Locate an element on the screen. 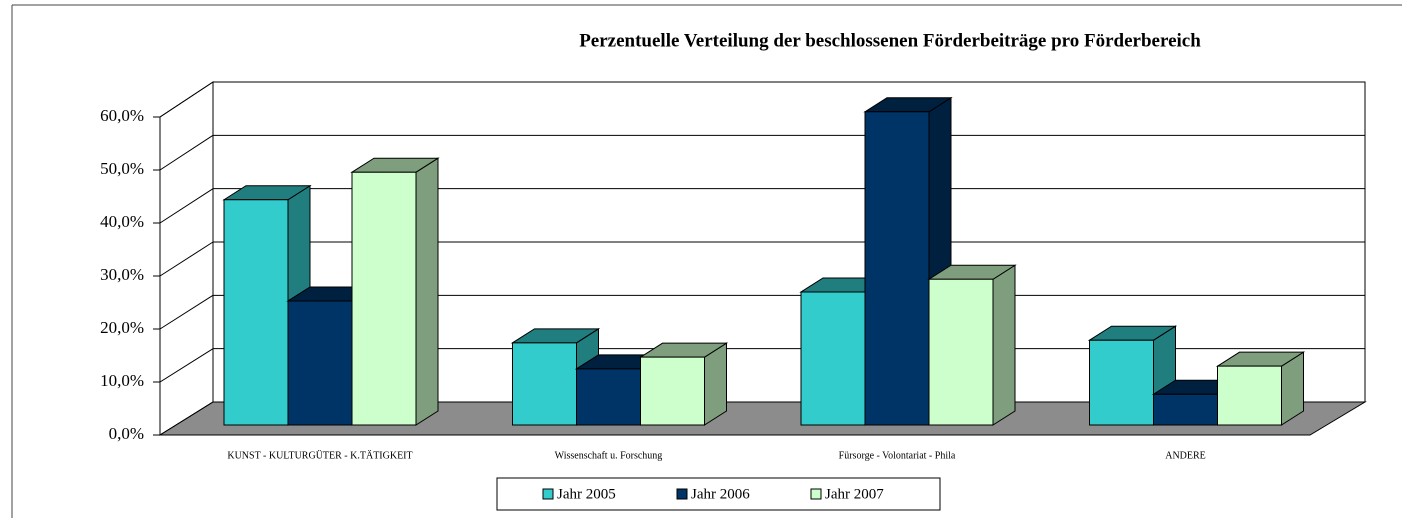  y-tick-label: 10,0% is located at coordinates (122, 380).